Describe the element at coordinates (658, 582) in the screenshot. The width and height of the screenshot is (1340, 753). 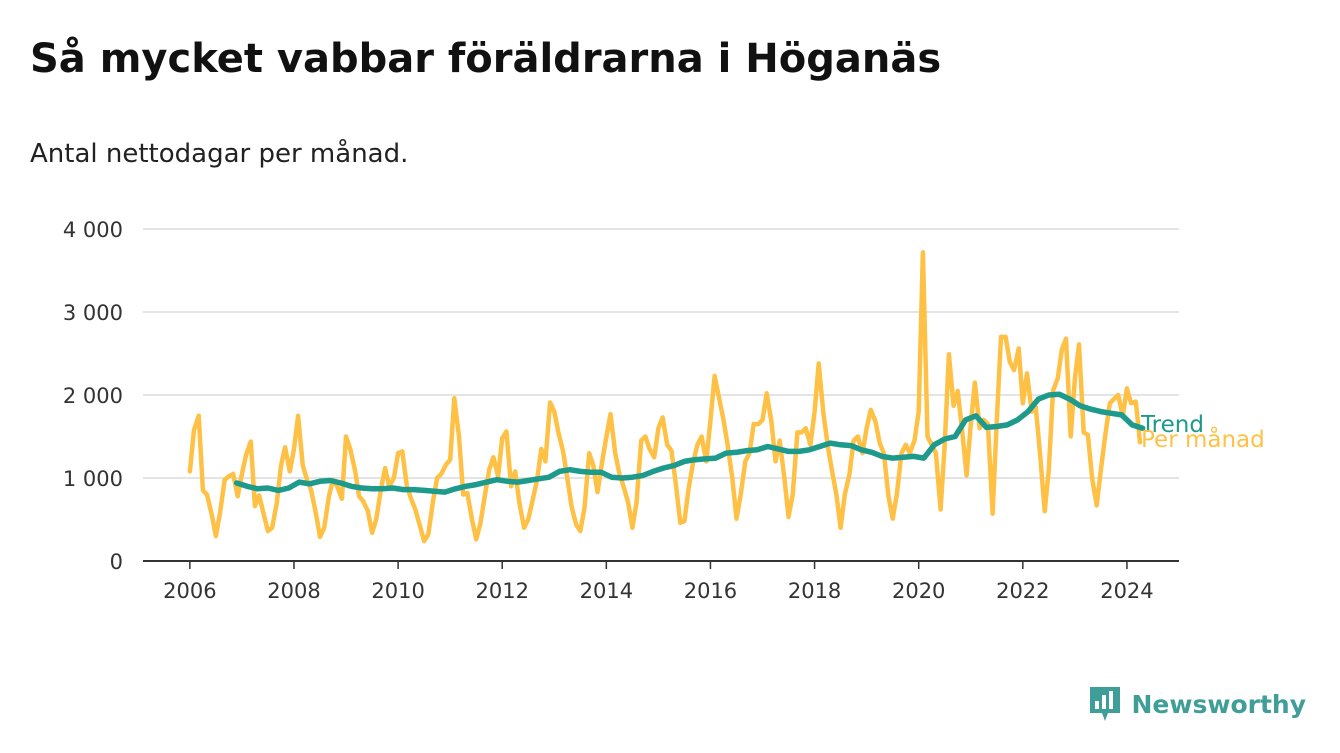
I see `x-axis-ticks: 2006 2008 2010 2012 2014 2016 2018 2020 2022 2024` at that location.